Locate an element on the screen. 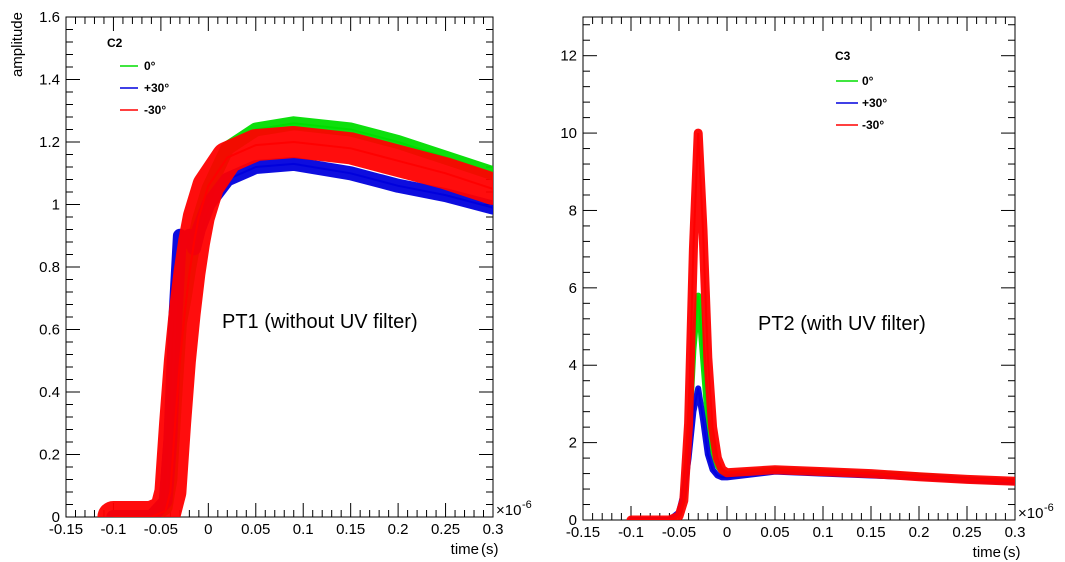  plot-annotation: PT1 (without UV filter) is located at coordinates (320, 322).